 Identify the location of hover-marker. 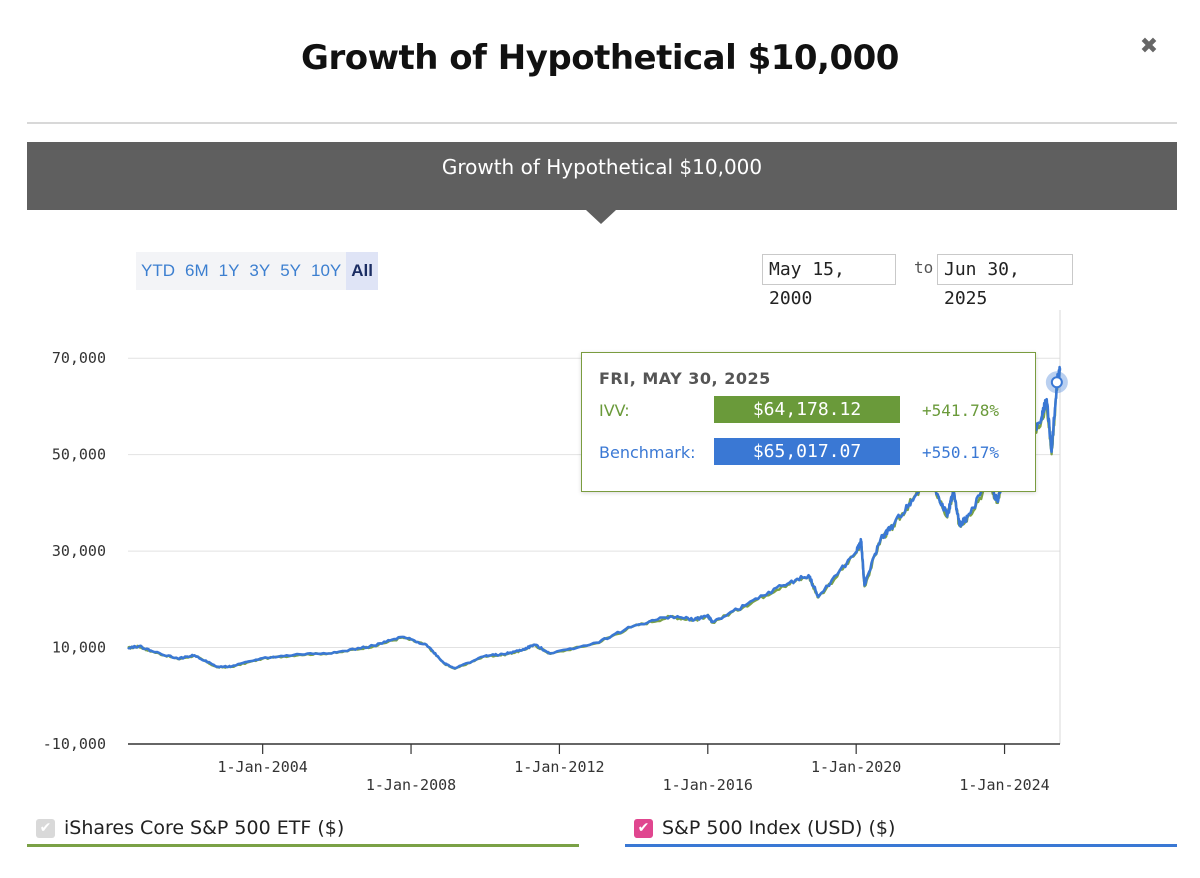
(1056, 382).